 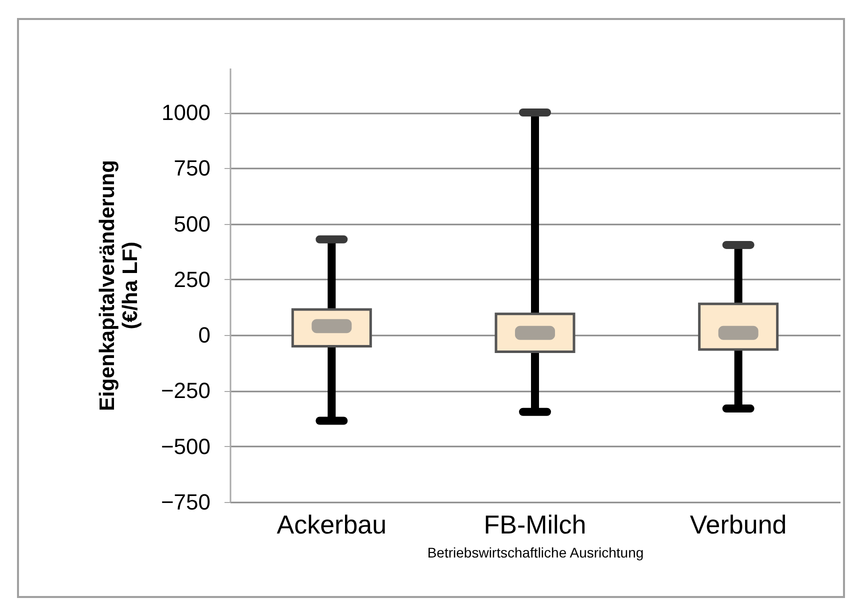 I want to click on y-tick-label: −250, so click(x=185, y=391).